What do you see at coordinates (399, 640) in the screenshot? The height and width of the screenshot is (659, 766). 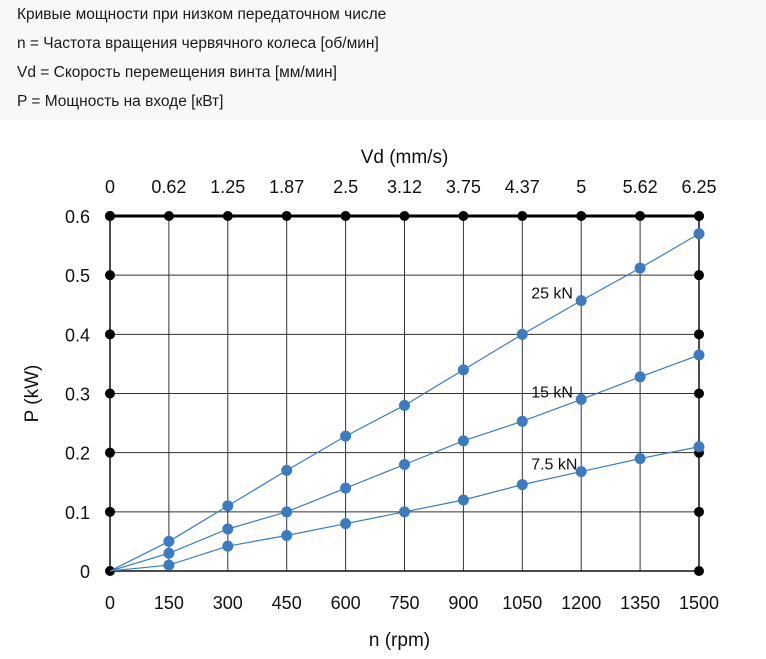 I see `x-axis-title: n (rpm)` at bounding box center [399, 640].